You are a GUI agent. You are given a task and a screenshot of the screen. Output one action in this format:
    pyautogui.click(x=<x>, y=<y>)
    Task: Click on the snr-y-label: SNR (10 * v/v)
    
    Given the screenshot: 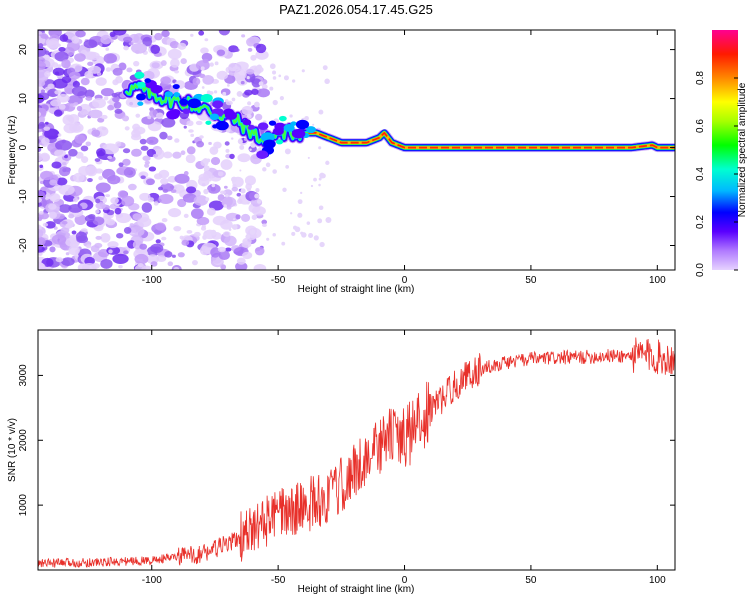 What is the action you would take?
    pyautogui.click(x=12, y=450)
    